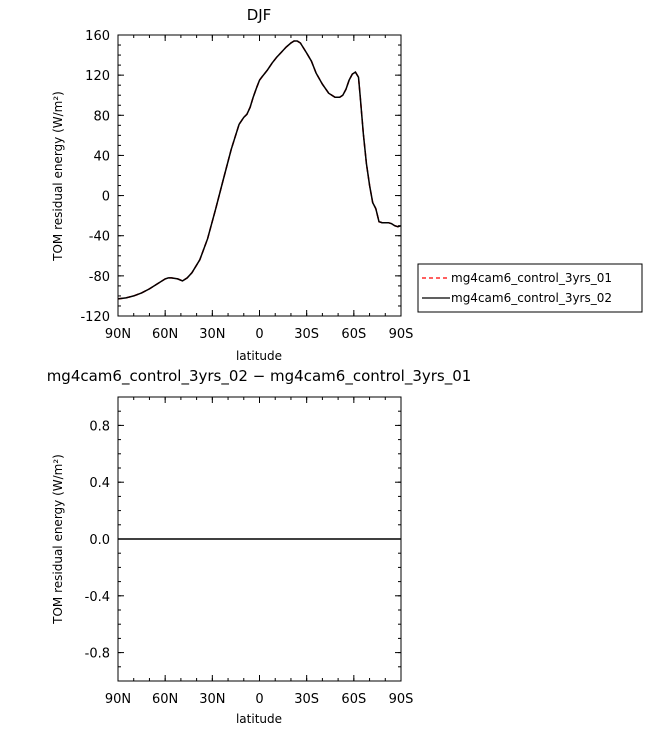 The image size is (650, 730). Describe the element at coordinates (353, 699) in the screenshot. I see `bottom-x-tick-label: 60S` at that location.